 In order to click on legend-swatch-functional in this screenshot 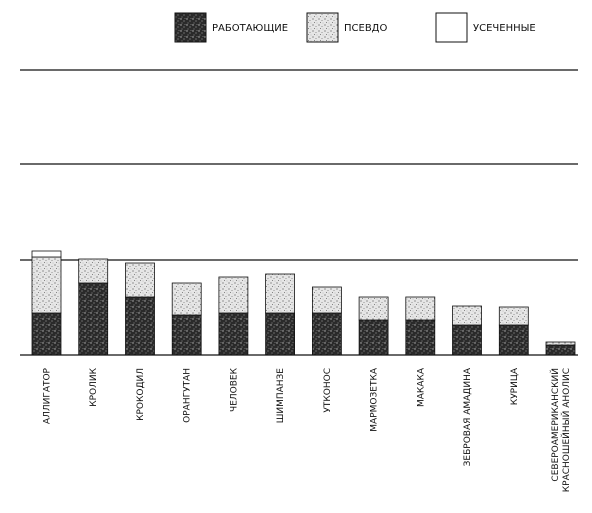, I will do `click(190, 27)`.